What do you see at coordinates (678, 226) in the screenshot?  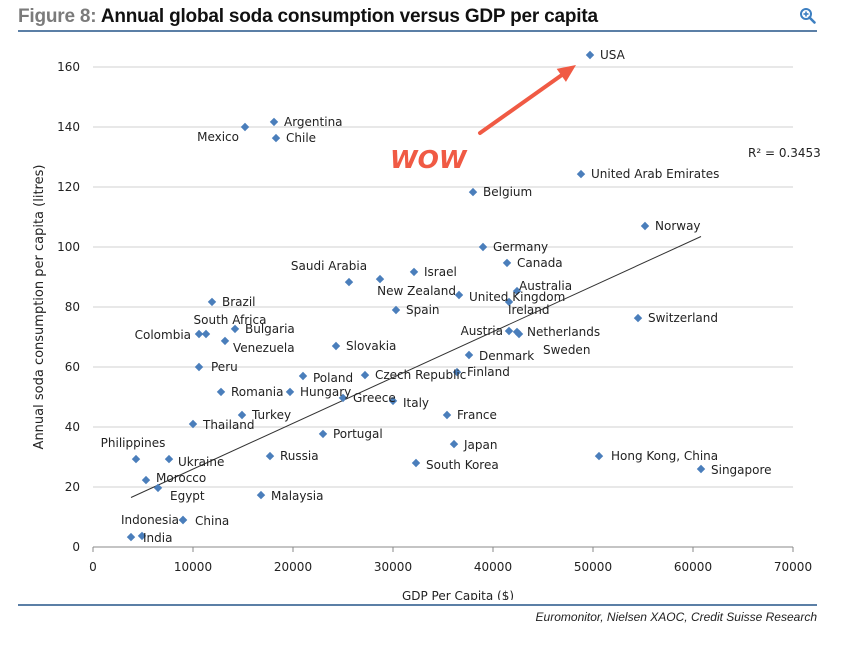 I see `data-label: Norway` at bounding box center [678, 226].